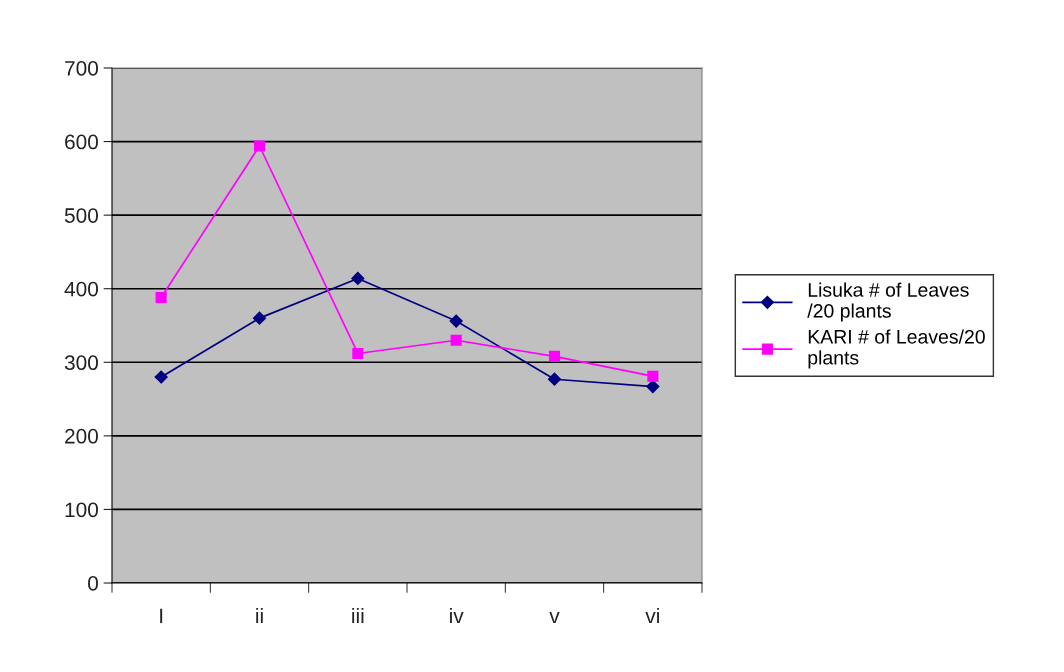 The height and width of the screenshot is (672, 1064). I want to click on x-tick-label: iv, so click(457, 616).